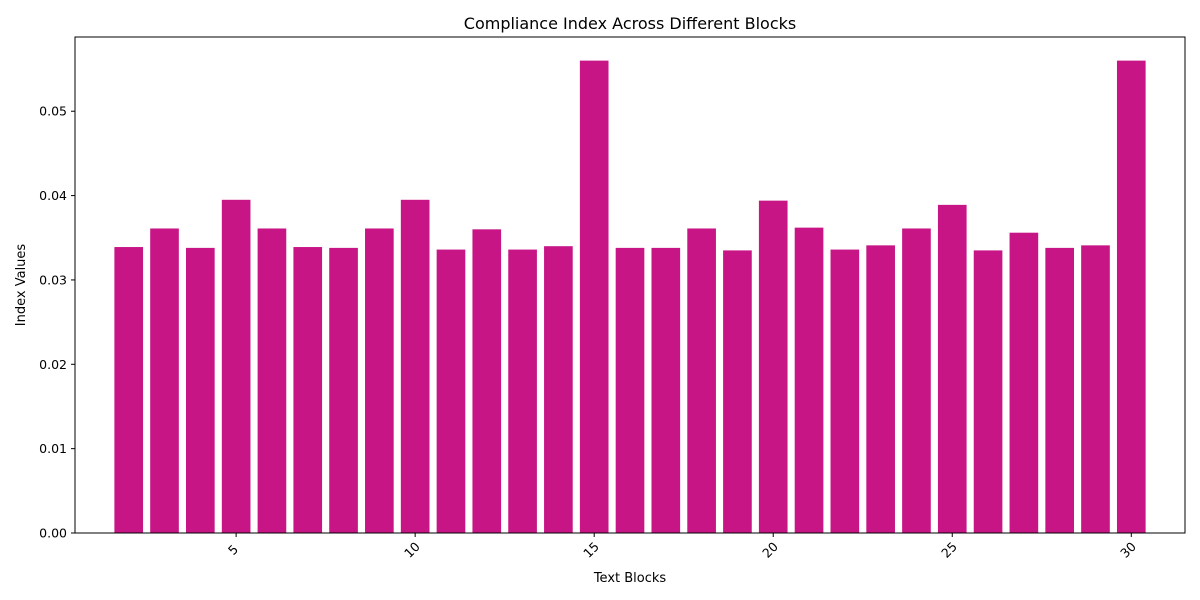  What do you see at coordinates (233, 550) in the screenshot?
I see `x-tick-label: 5` at bounding box center [233, 550].